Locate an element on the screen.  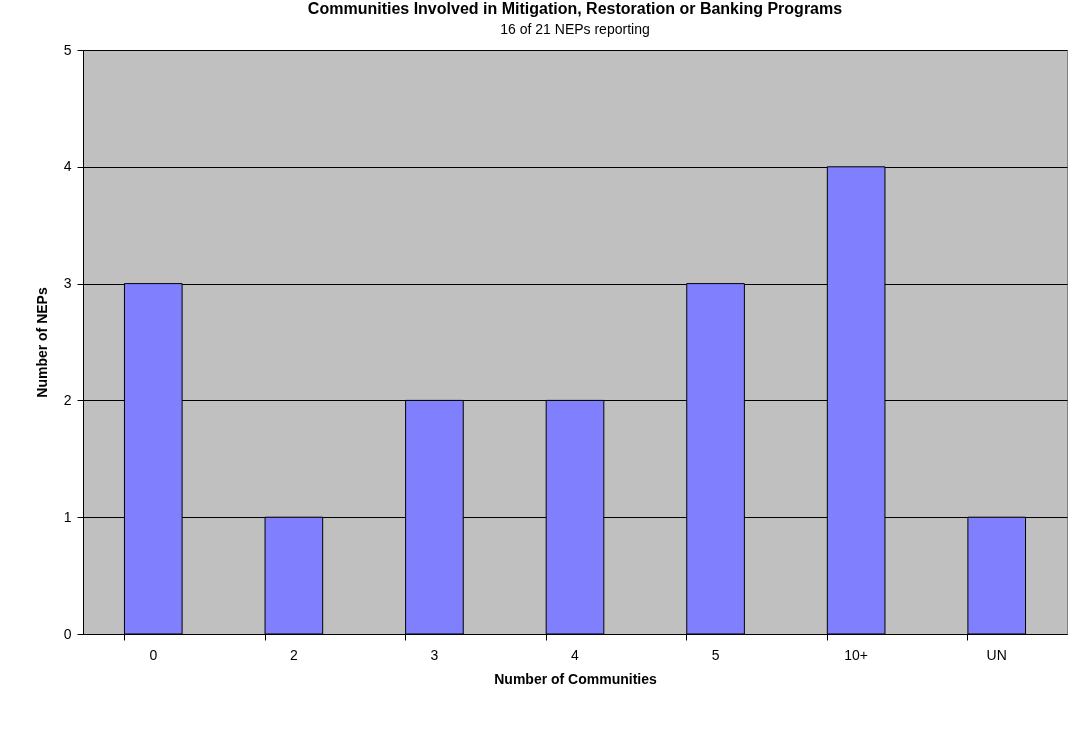
x-tick-label: 3 is located at coordinates (434, 654).